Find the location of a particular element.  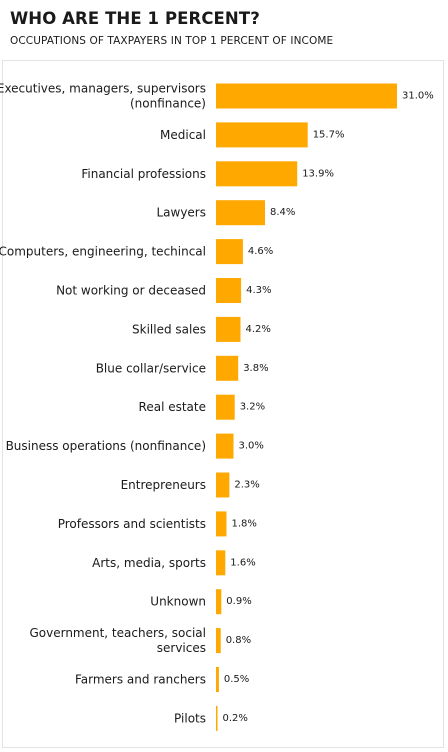

value-label-15: 0.5% is located at coordinates (236, 679).